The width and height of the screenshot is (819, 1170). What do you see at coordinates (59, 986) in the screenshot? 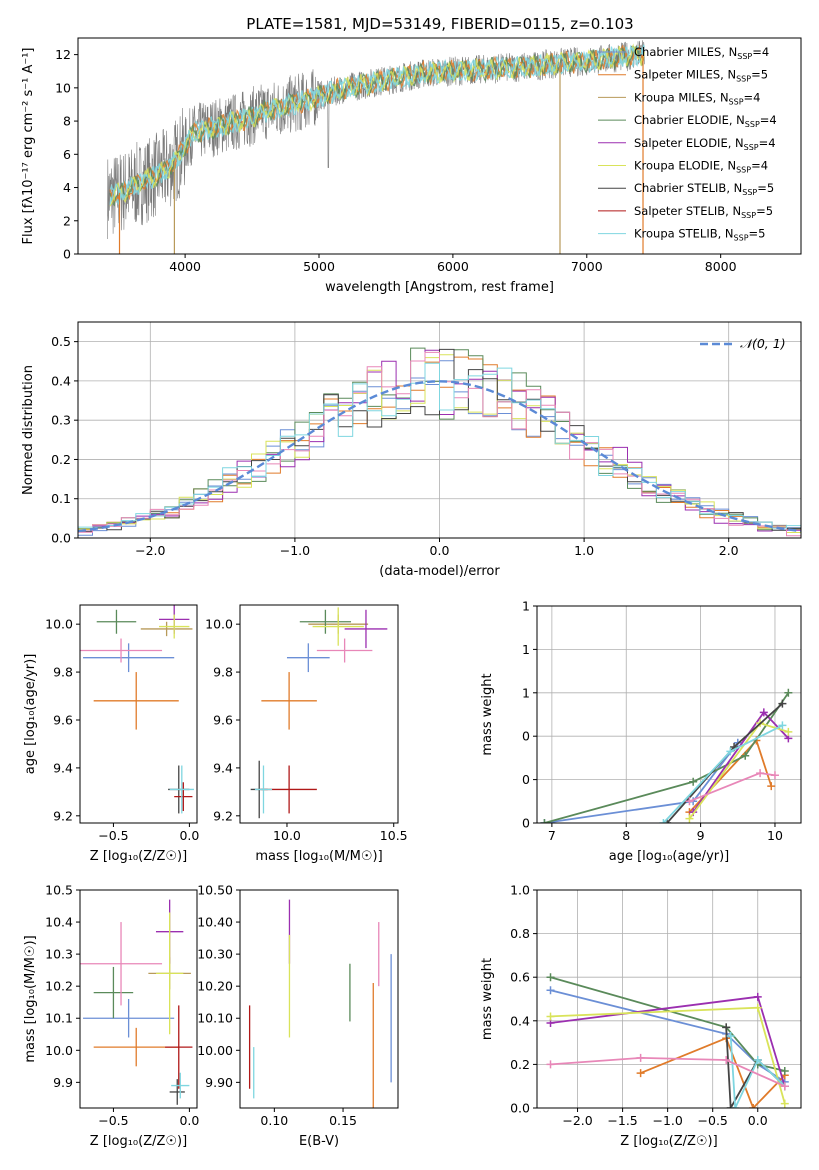
I see `y-tick-label: 10.2` at bounding box center [59, 986].